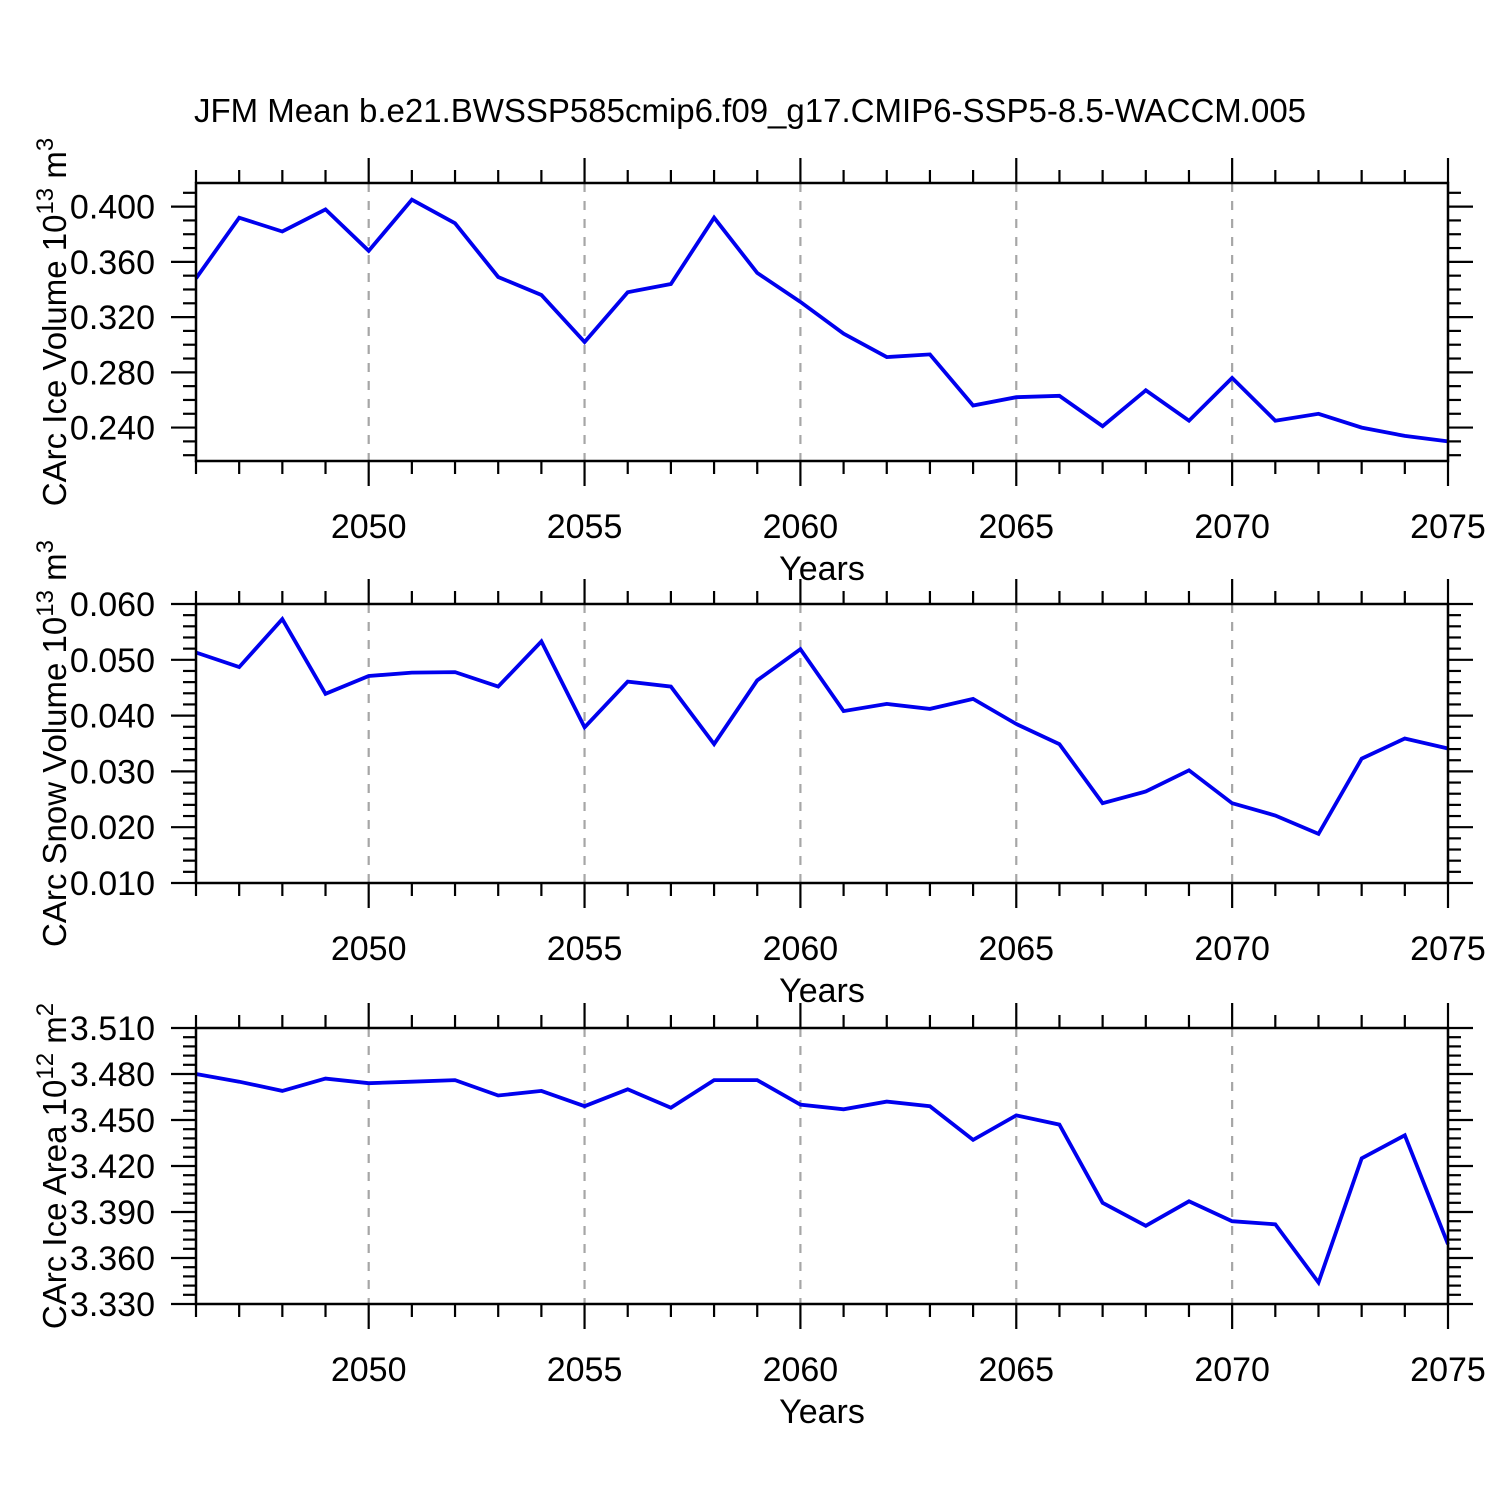 This screenshot has height=1500, width=1500. What do you see at coordinates (112, 1029) in the screenshot?
I see `y-tick-label: 3.510` at bounding box center [112, 1029].